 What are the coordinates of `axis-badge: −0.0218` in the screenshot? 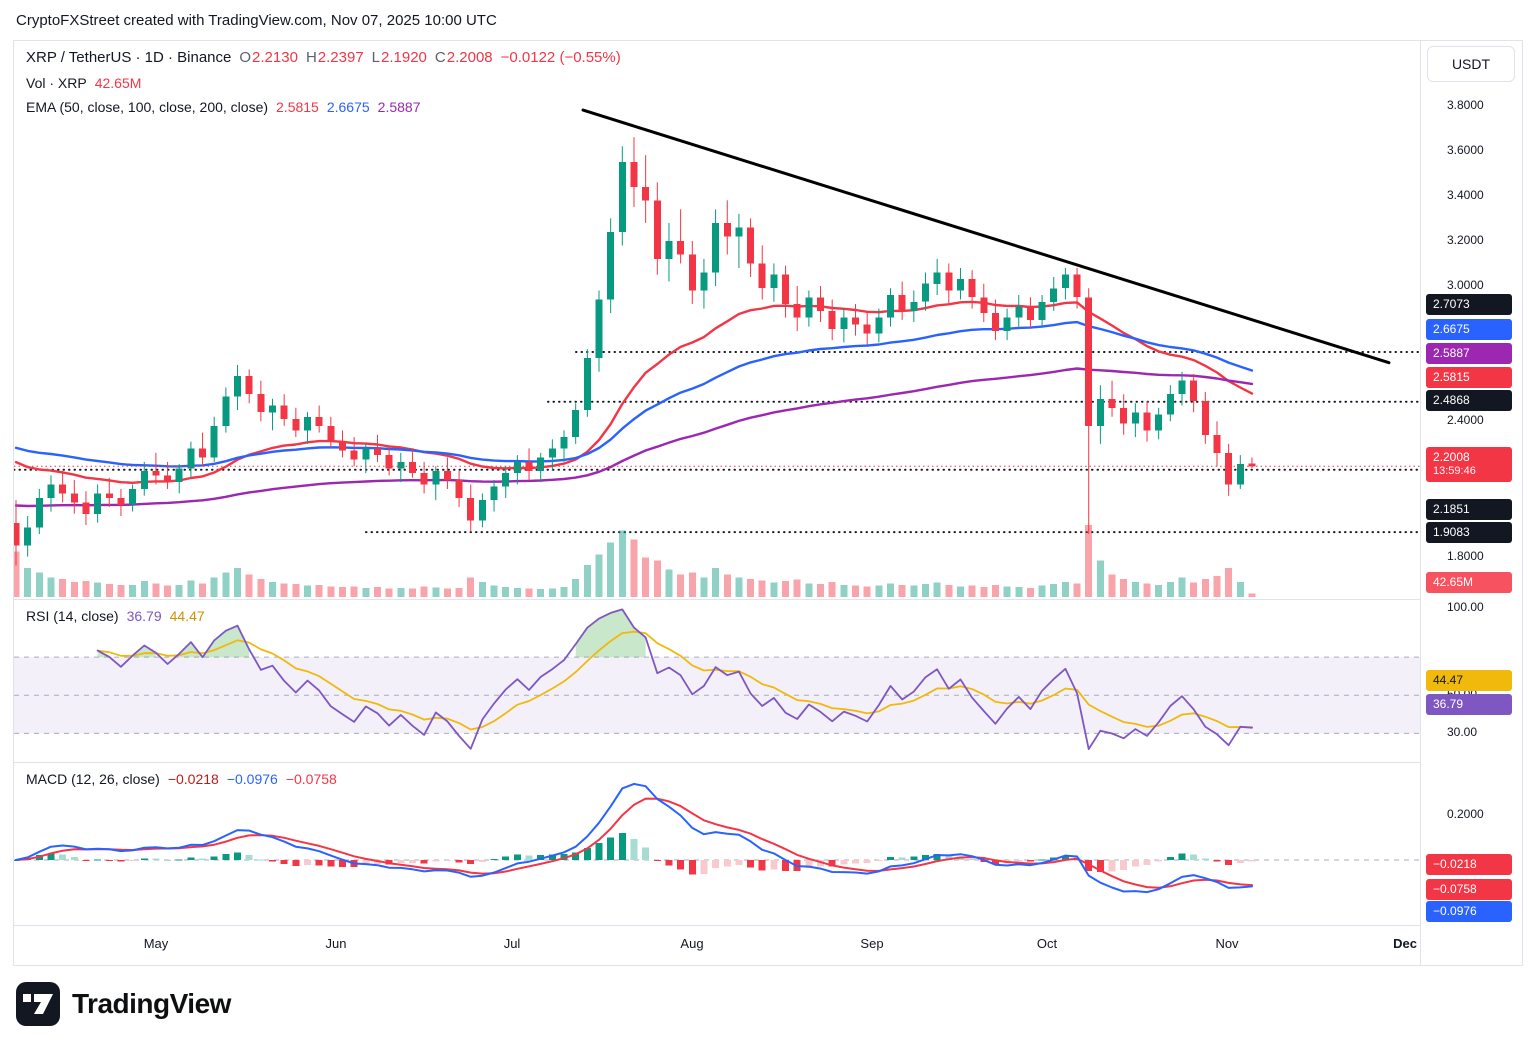 It's located at (1469, 864).